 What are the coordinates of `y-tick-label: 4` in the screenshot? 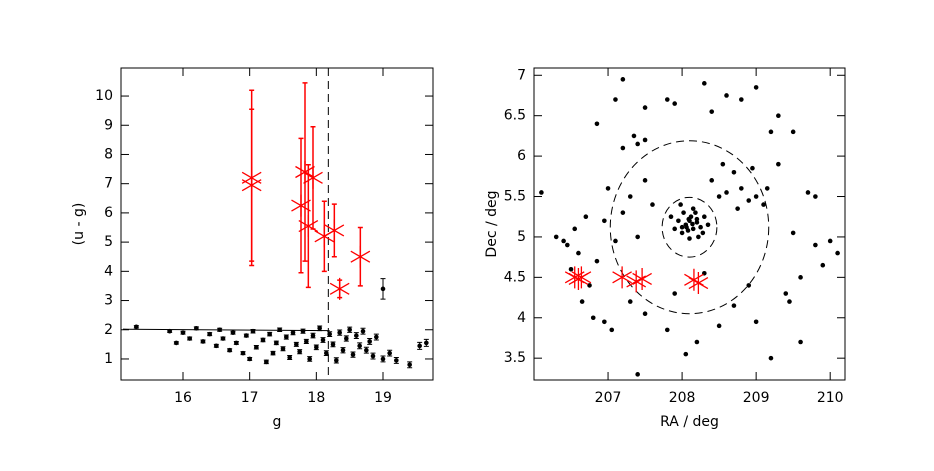 It's located at (108, 271).